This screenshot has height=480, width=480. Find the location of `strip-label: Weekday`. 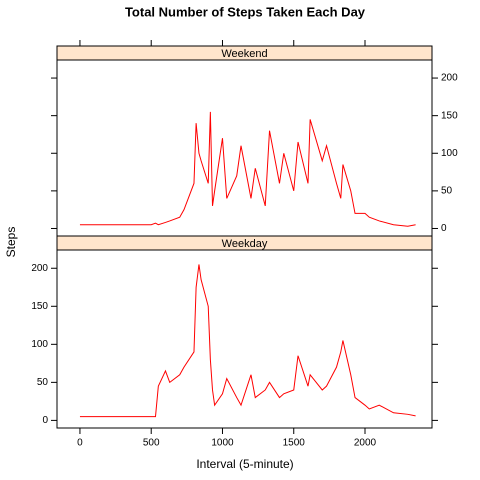

strip-label: Weekday is located at coordinates (245, 244).